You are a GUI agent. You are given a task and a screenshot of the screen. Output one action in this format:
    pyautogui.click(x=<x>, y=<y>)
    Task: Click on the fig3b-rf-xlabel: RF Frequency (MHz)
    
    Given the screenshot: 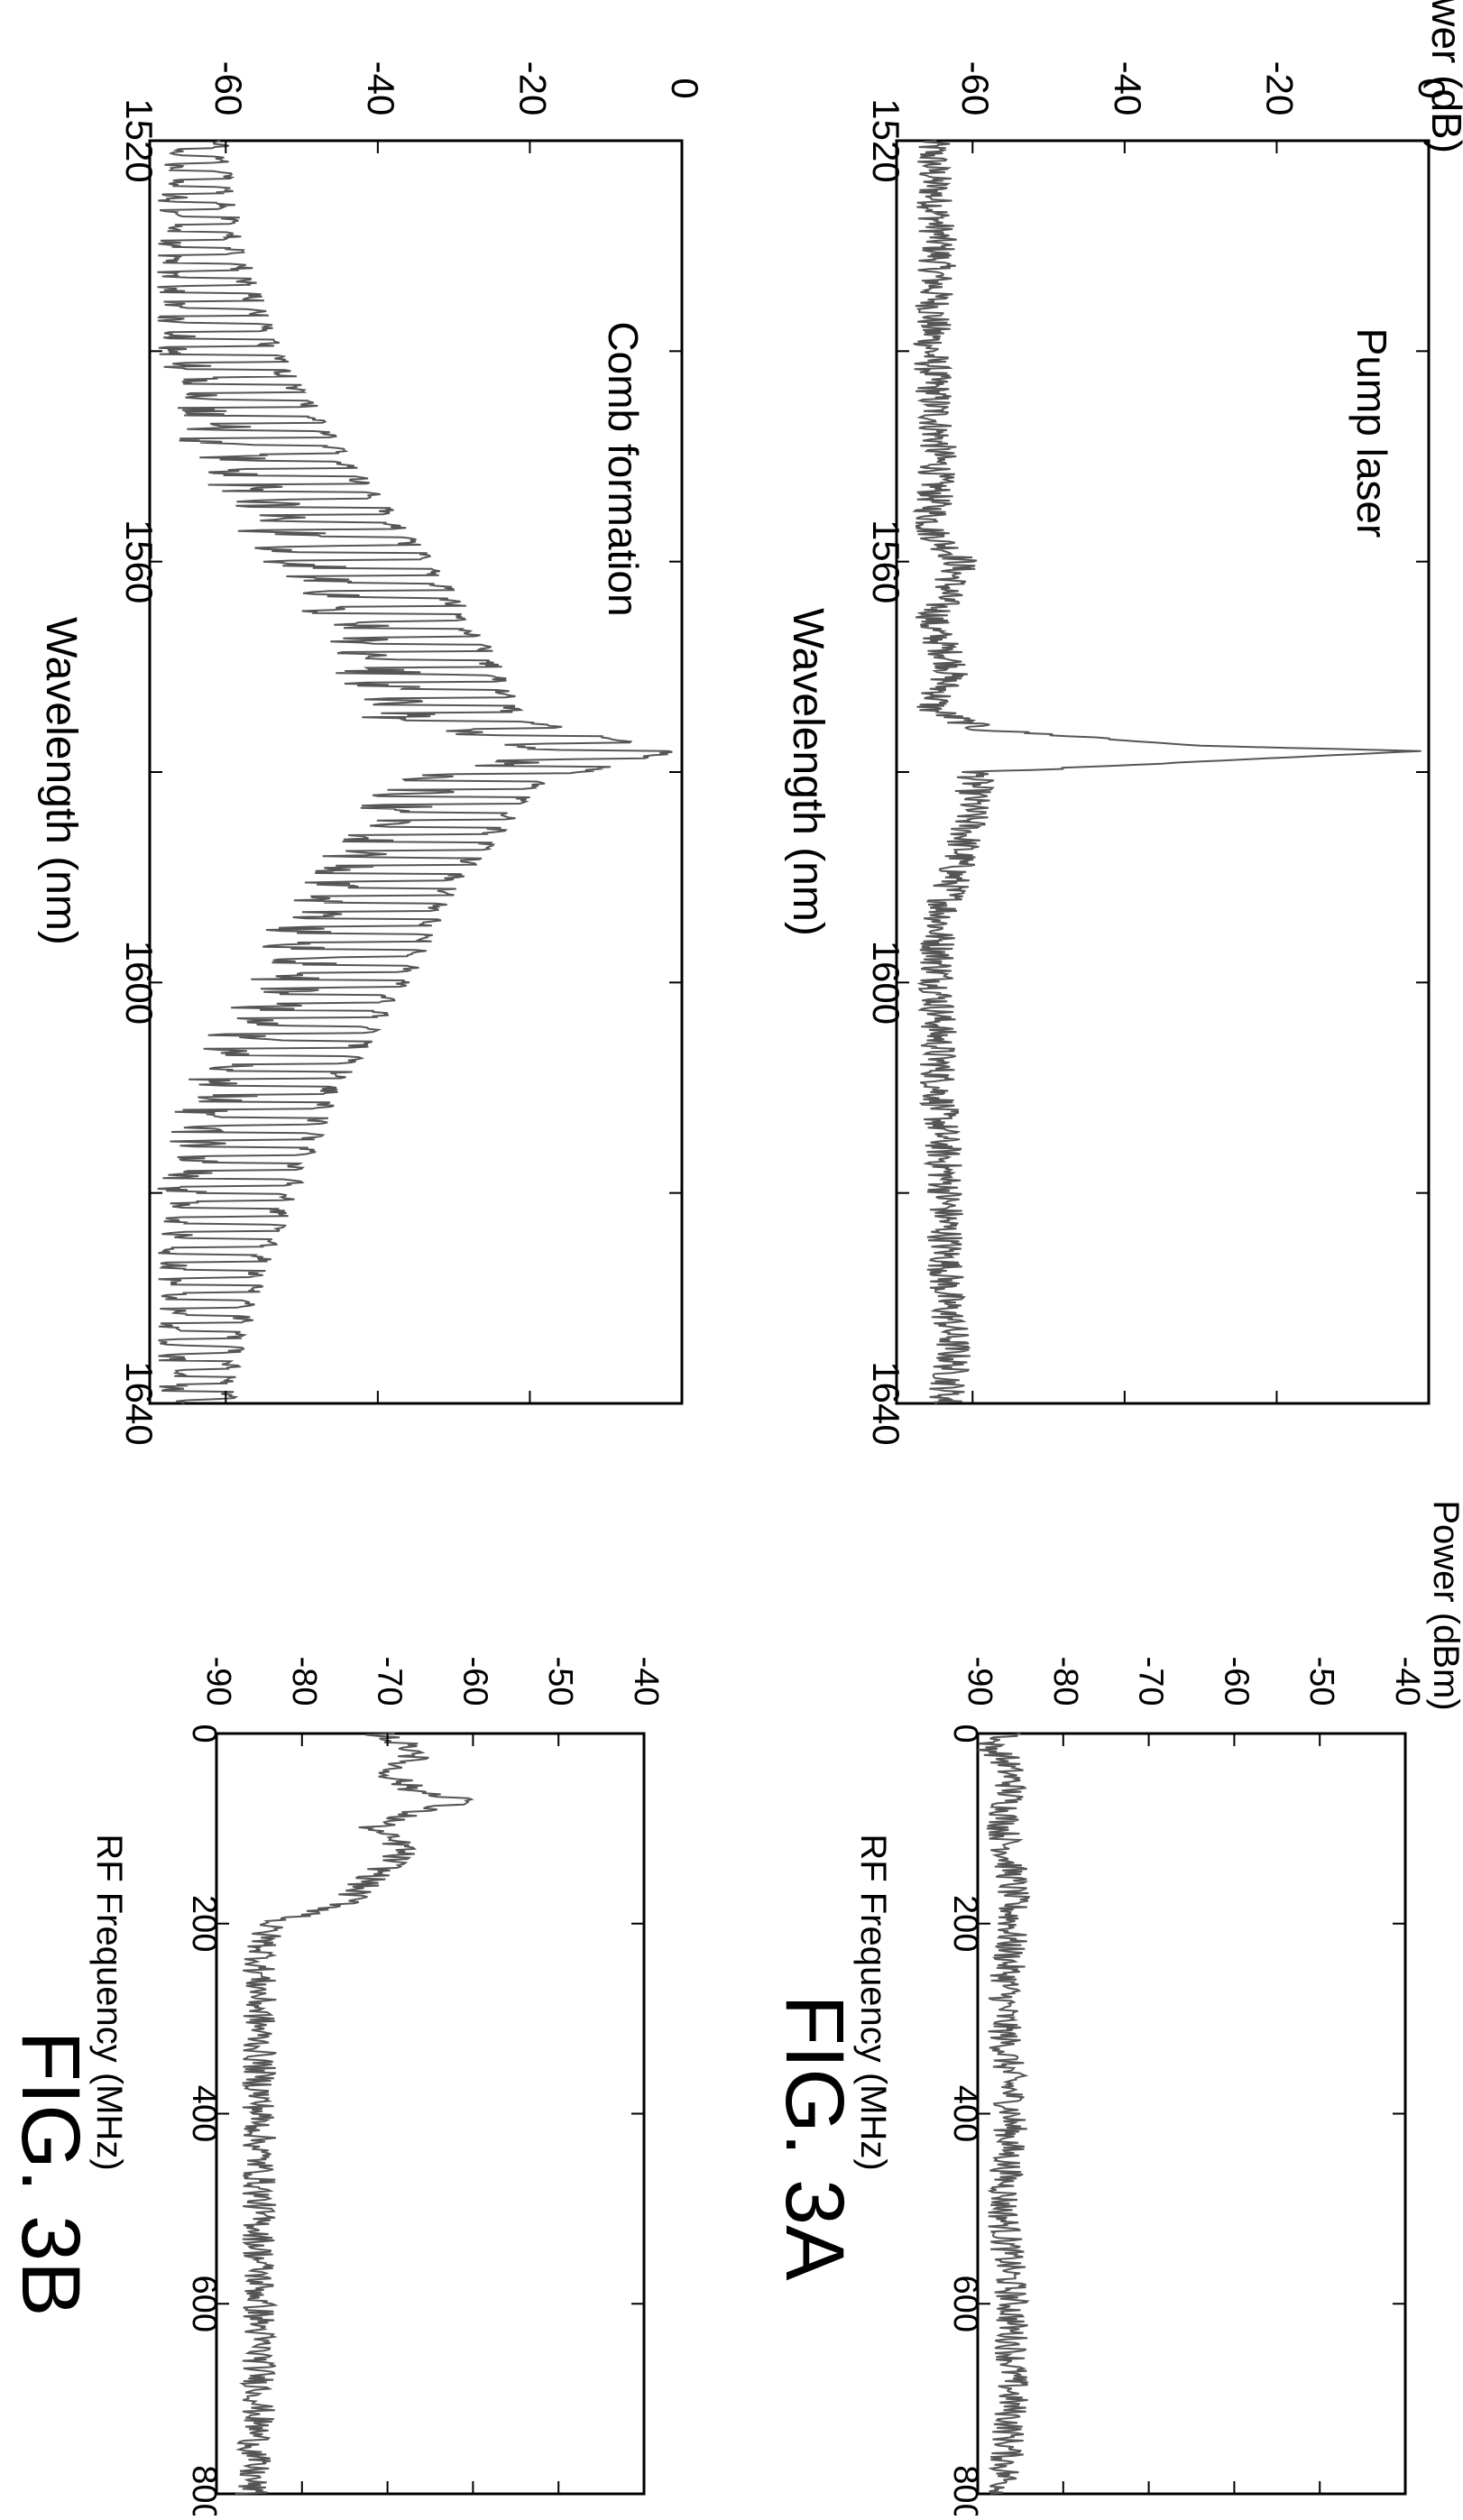 What is the action you would take?
    pyautogui.click(x=109, y=2002)
    